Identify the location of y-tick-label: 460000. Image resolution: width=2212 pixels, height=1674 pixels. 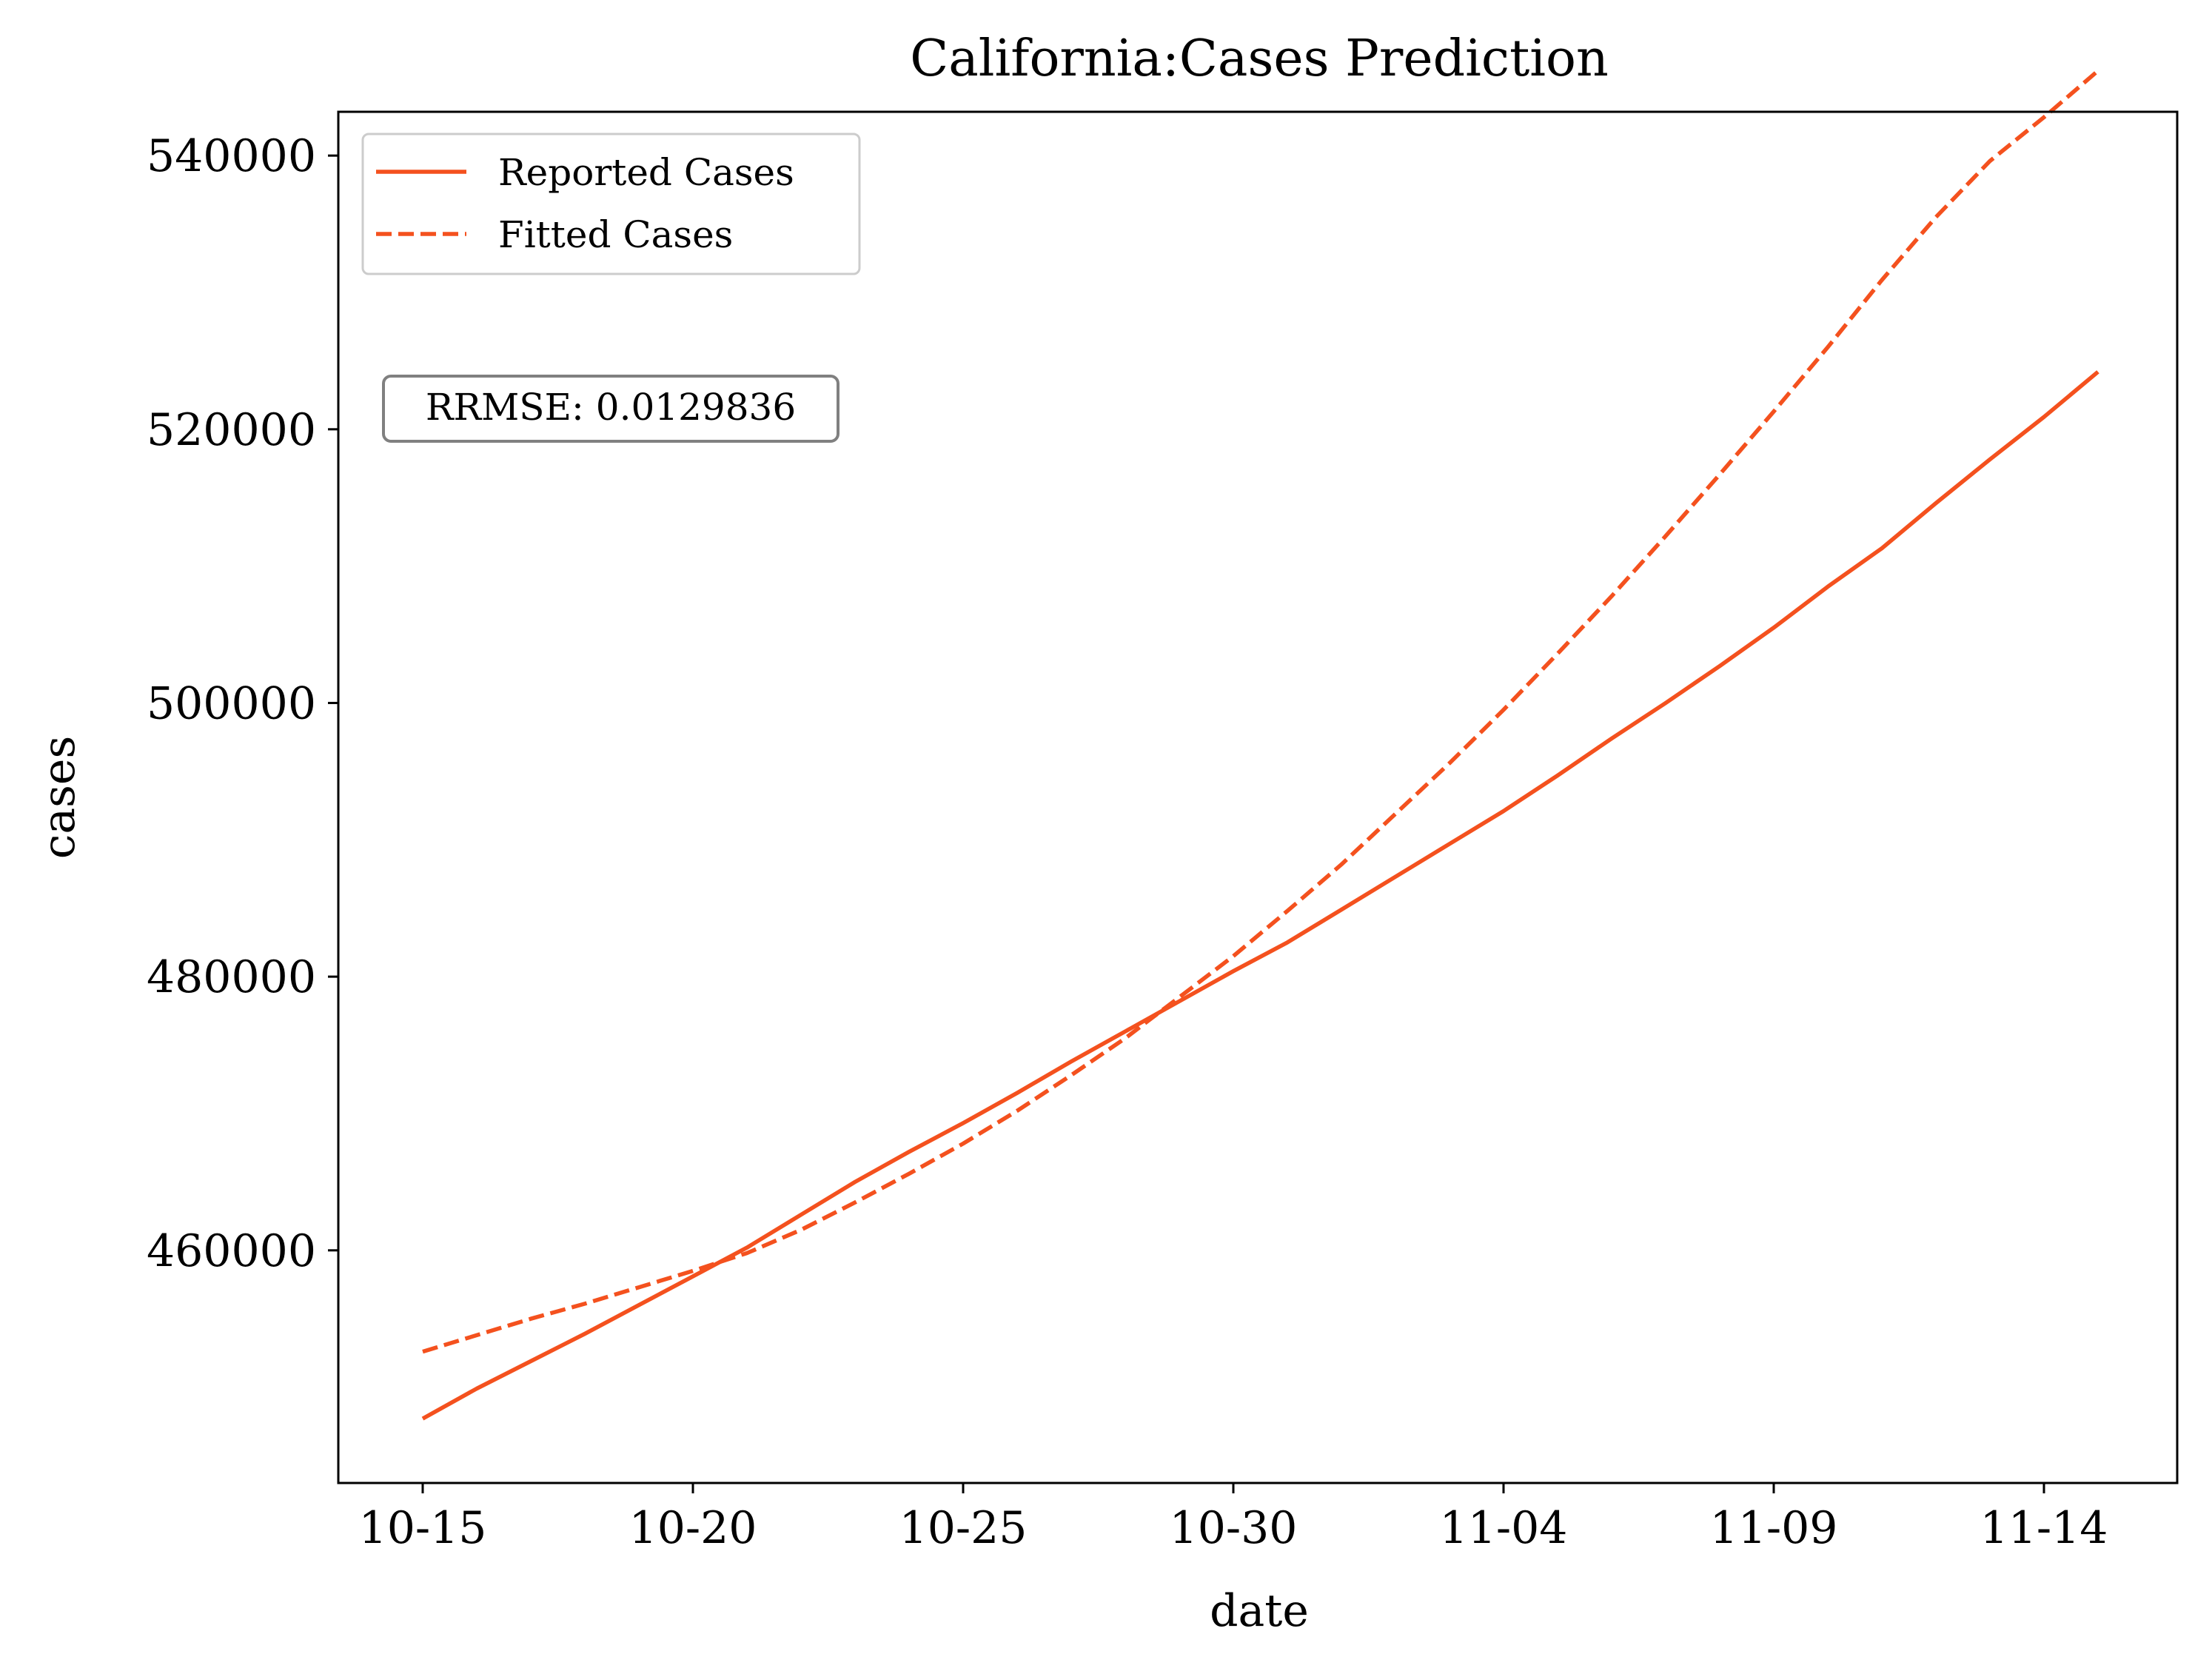
(231, 1251).